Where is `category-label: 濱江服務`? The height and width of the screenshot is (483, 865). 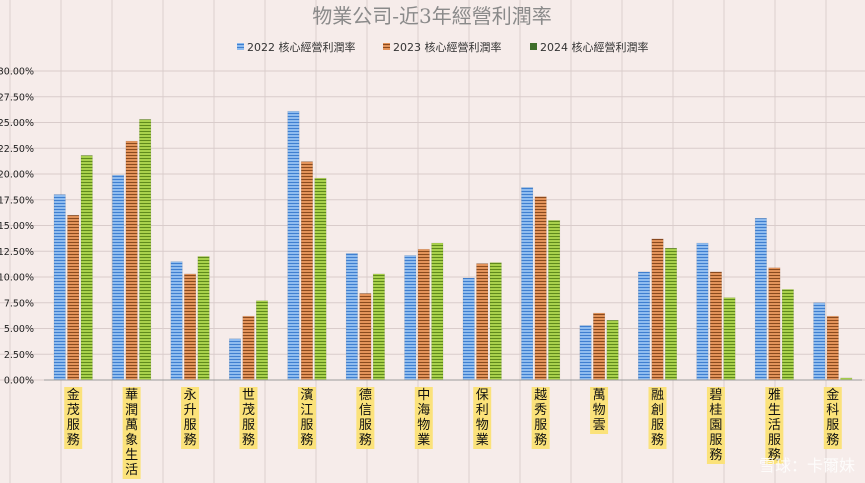 category-label: 濱江服務 is located at coordinates (306, 418).